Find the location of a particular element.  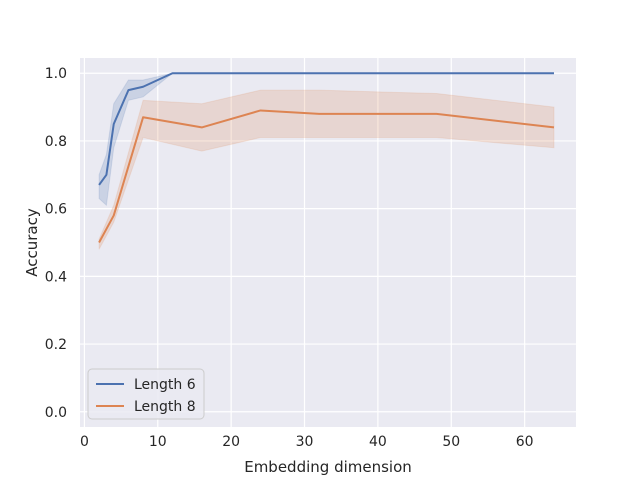

x-tick-label: 10 is located at coordinates (158, 442).